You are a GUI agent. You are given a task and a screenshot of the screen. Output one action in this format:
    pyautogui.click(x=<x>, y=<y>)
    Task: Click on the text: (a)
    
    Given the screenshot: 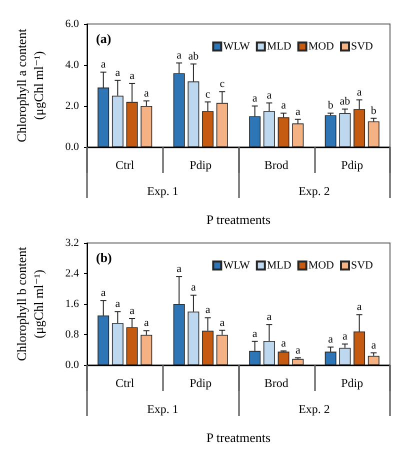 What is the action you would take?
    pyautogui.click(x=104, y=38)
    